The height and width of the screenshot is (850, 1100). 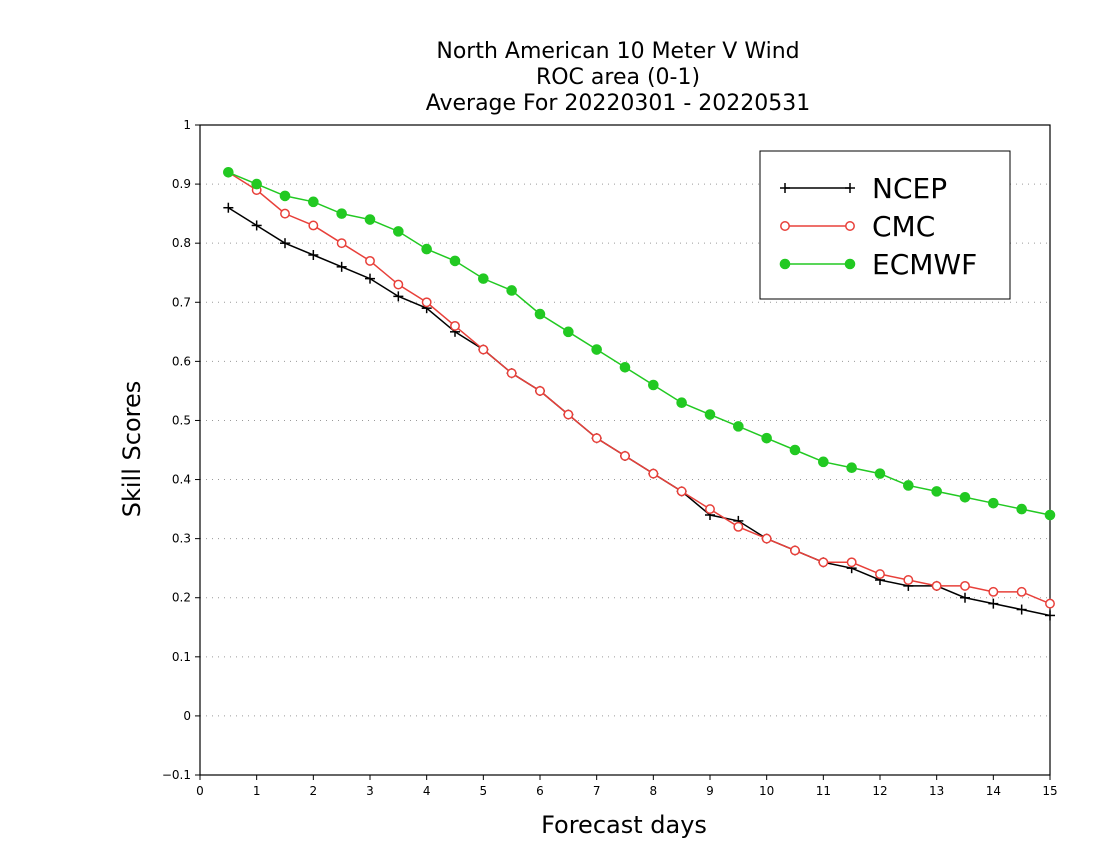 What do you see at coordinates (181, 598) in the screenshot?
I see `y-tick-label: 0.2` at bounding box center [181, 598].